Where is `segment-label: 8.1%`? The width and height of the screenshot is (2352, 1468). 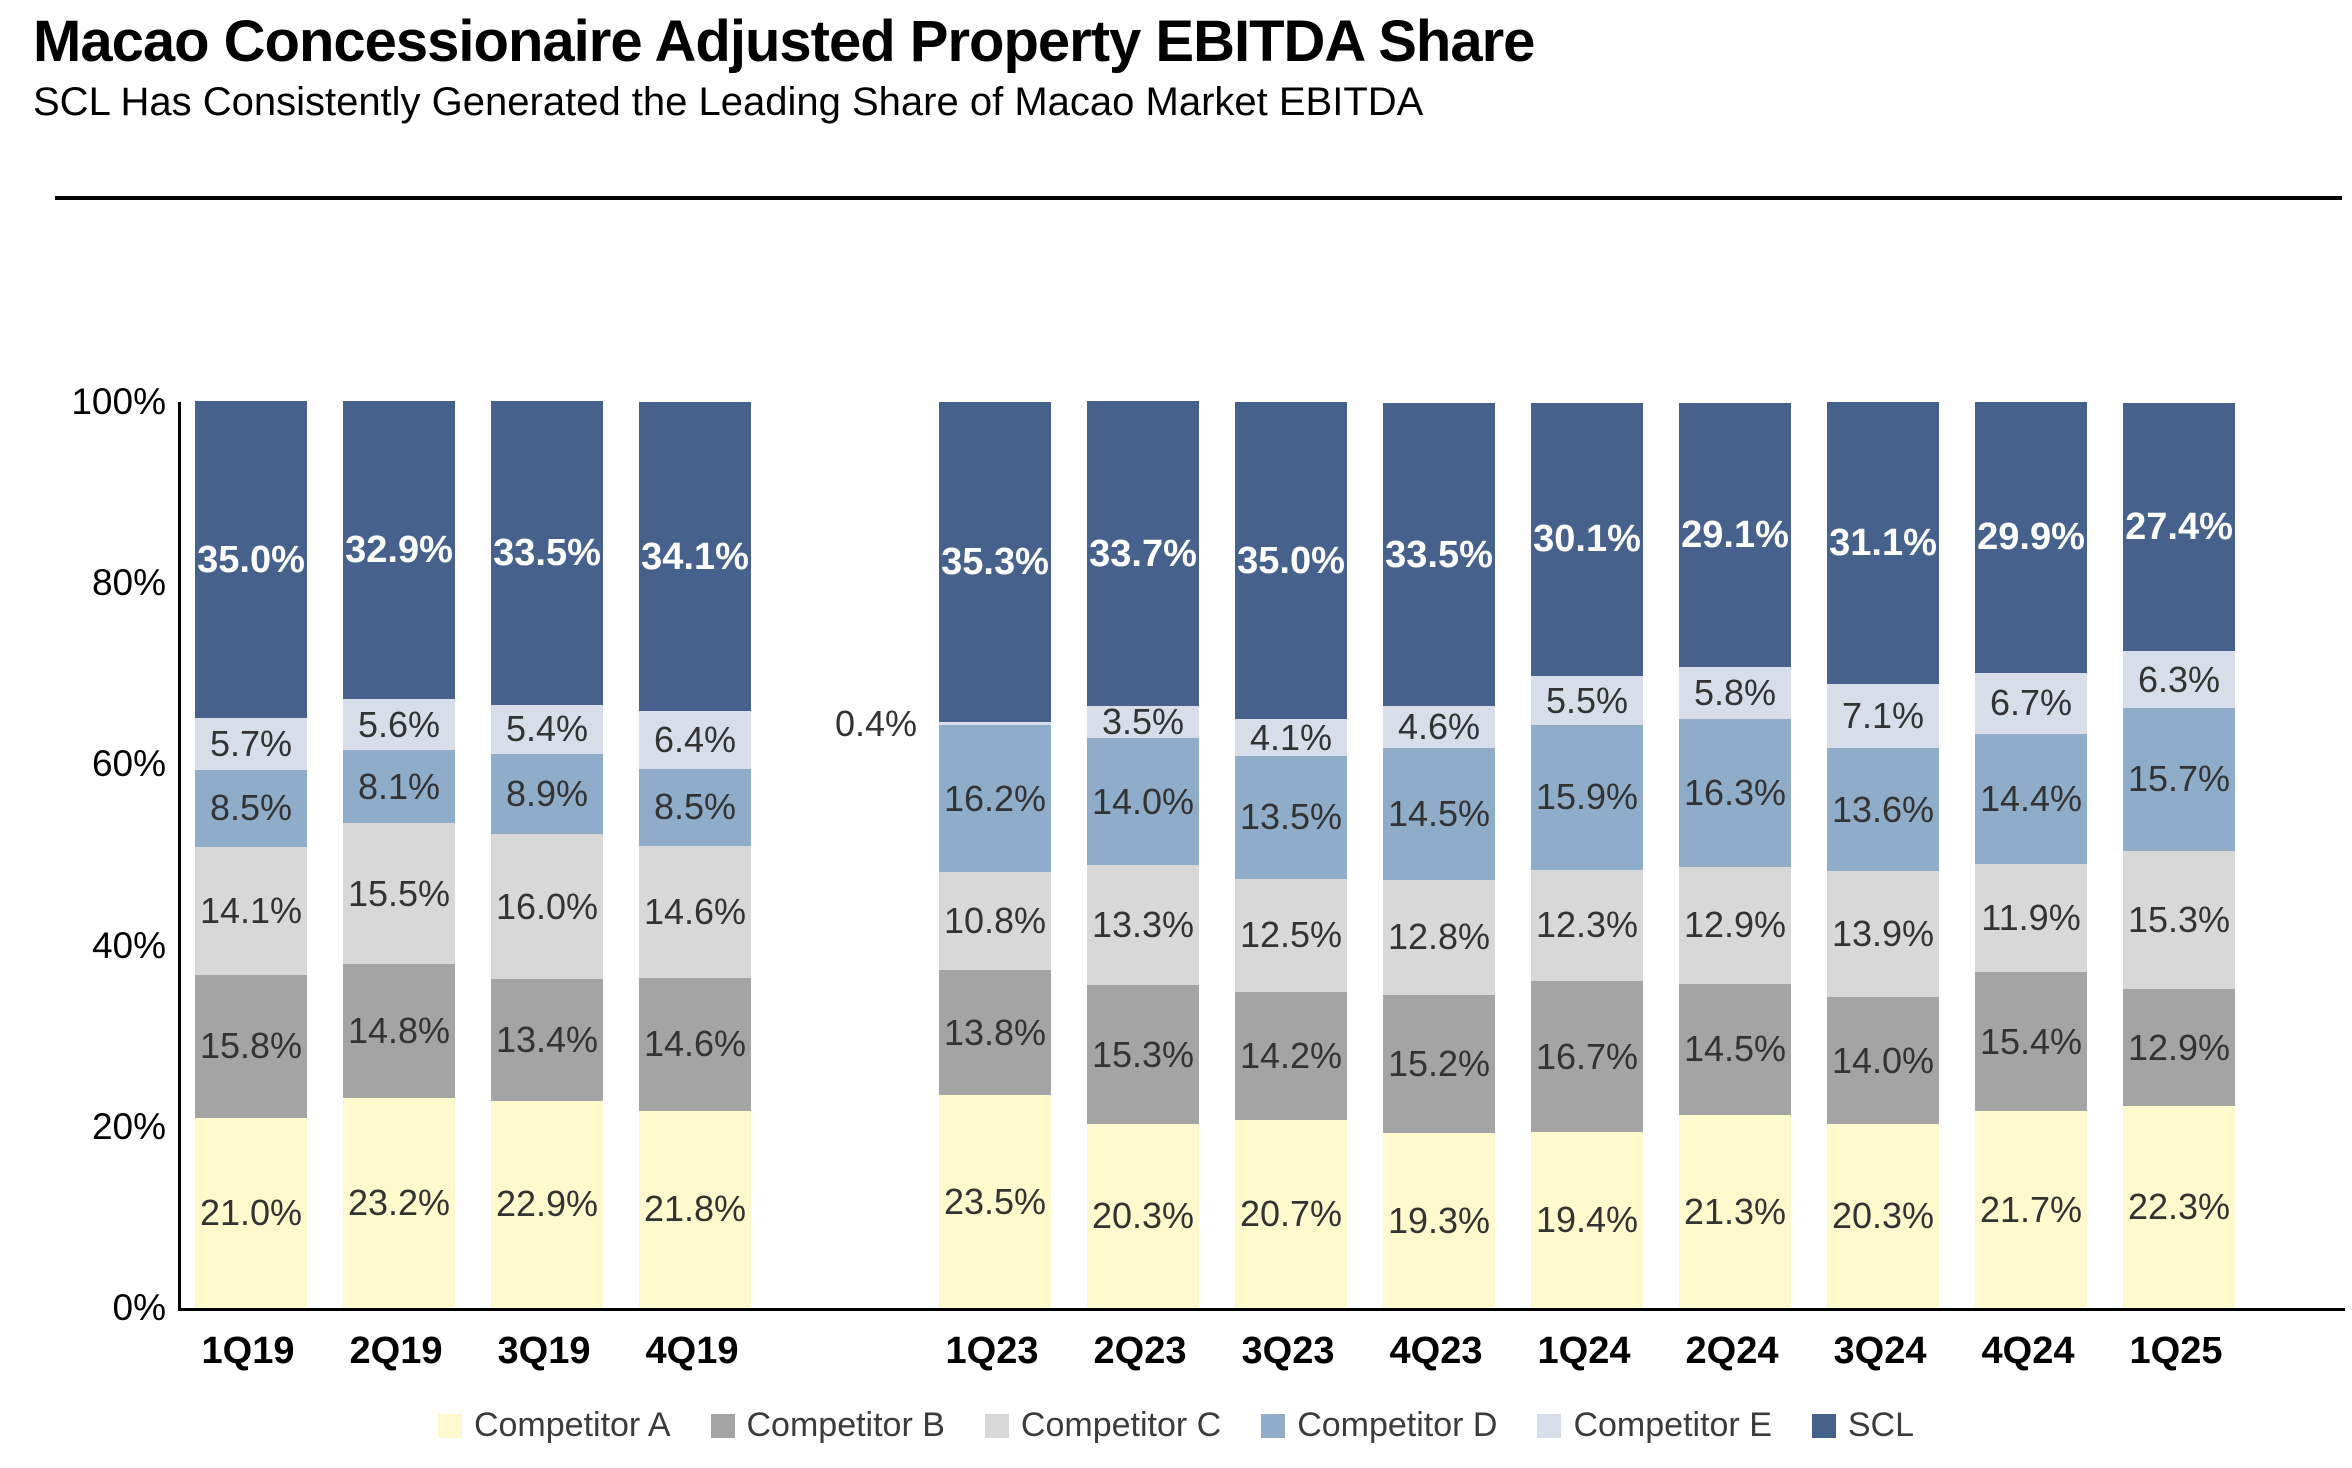
segment-label: 8.1% is located at coordinates (399, 786).